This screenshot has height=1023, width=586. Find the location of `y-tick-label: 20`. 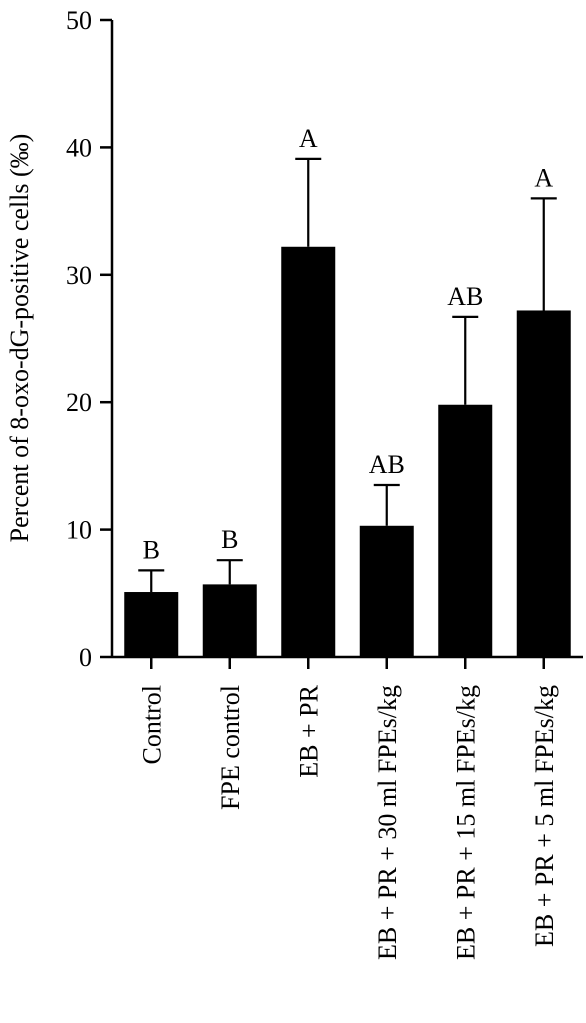

y-tick-label: 20 is located at coordinates (79, 402).